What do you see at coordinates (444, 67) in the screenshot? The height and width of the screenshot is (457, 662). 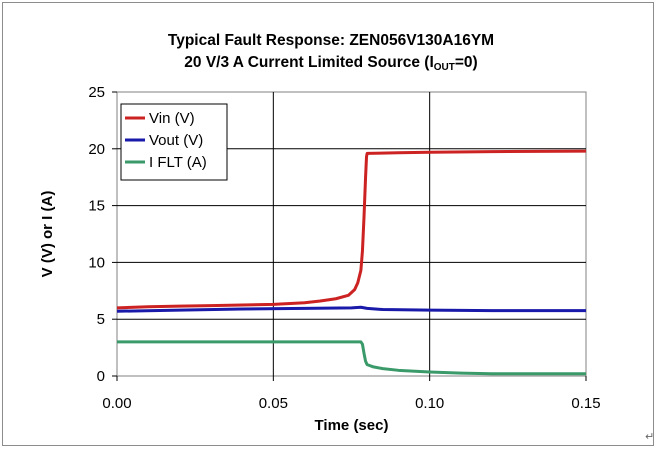 I see `chart-subtitle-subscript: OUT` at bounding box center [444, 67].